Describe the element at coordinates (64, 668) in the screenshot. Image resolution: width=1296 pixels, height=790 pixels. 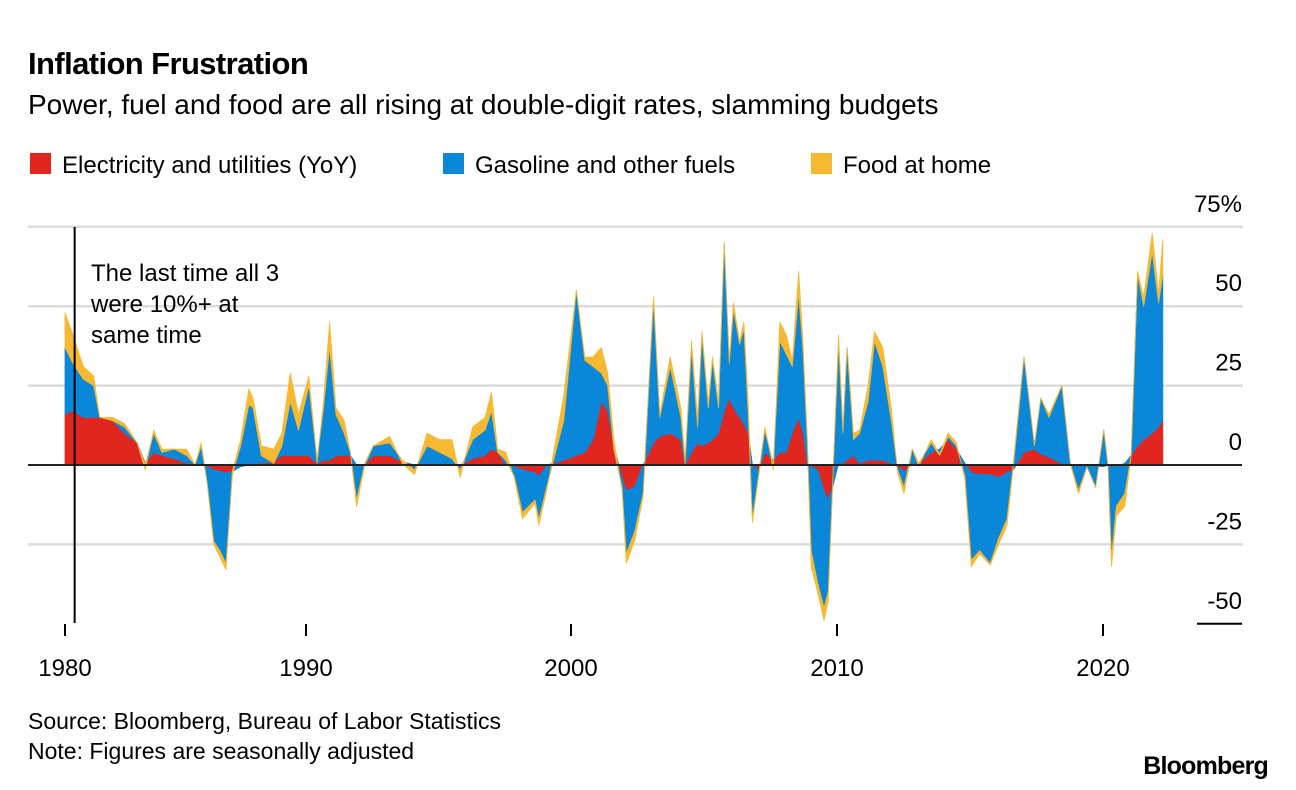
I see `x-tick-label: 1980` at that location.